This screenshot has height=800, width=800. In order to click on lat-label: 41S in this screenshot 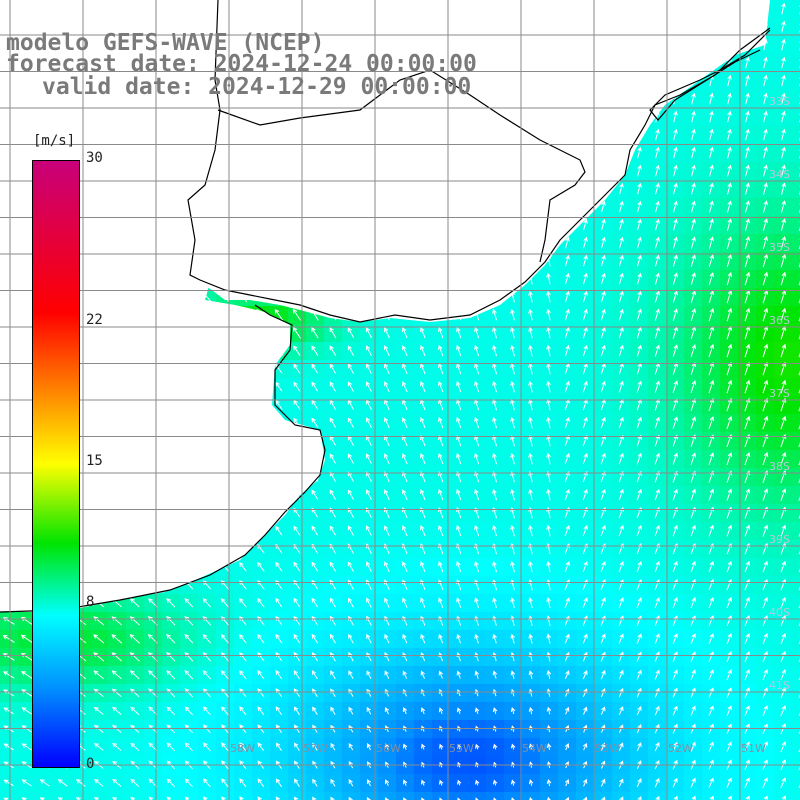, I will do `click(779, 685)`.